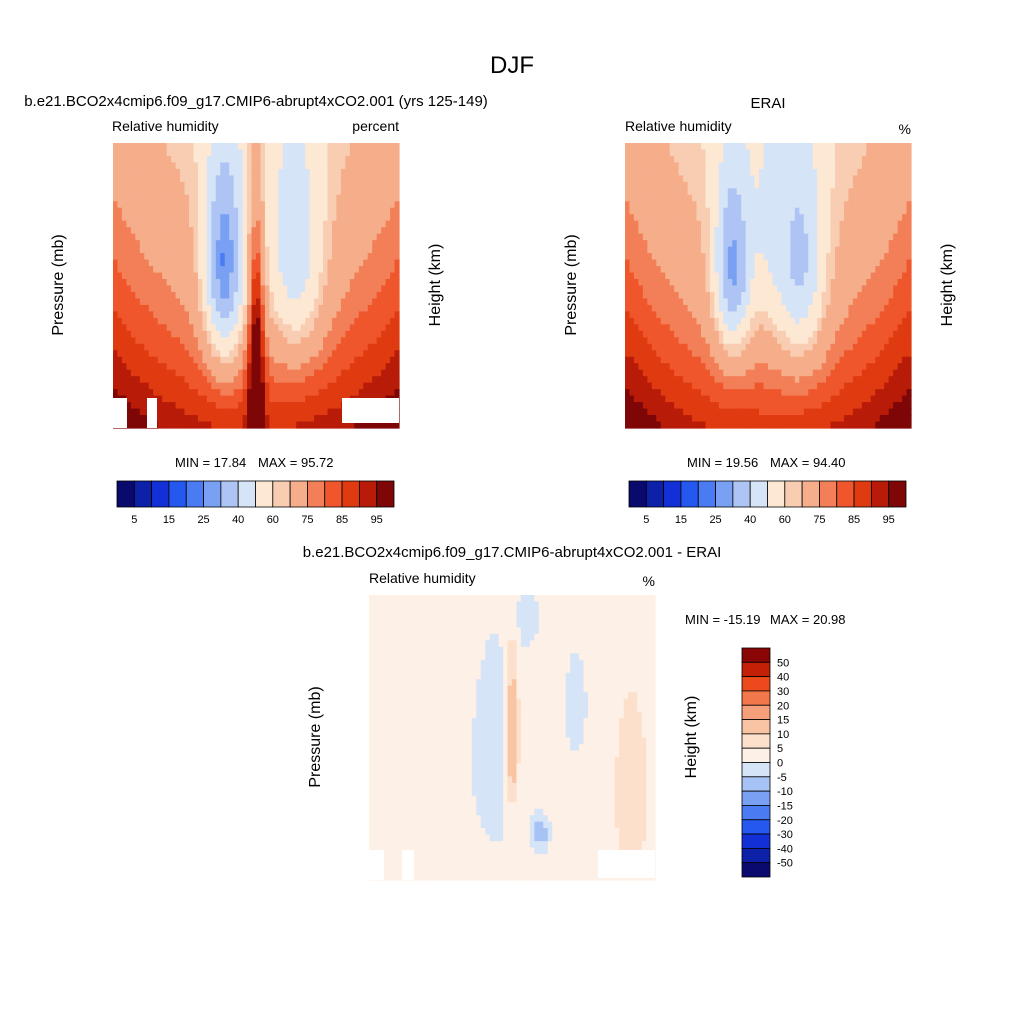  What do you see at coordinates (210, 462) in the screenshot?
I see `panel-model-min-label: MIN = 17.84` at bounding box center [210, 462].